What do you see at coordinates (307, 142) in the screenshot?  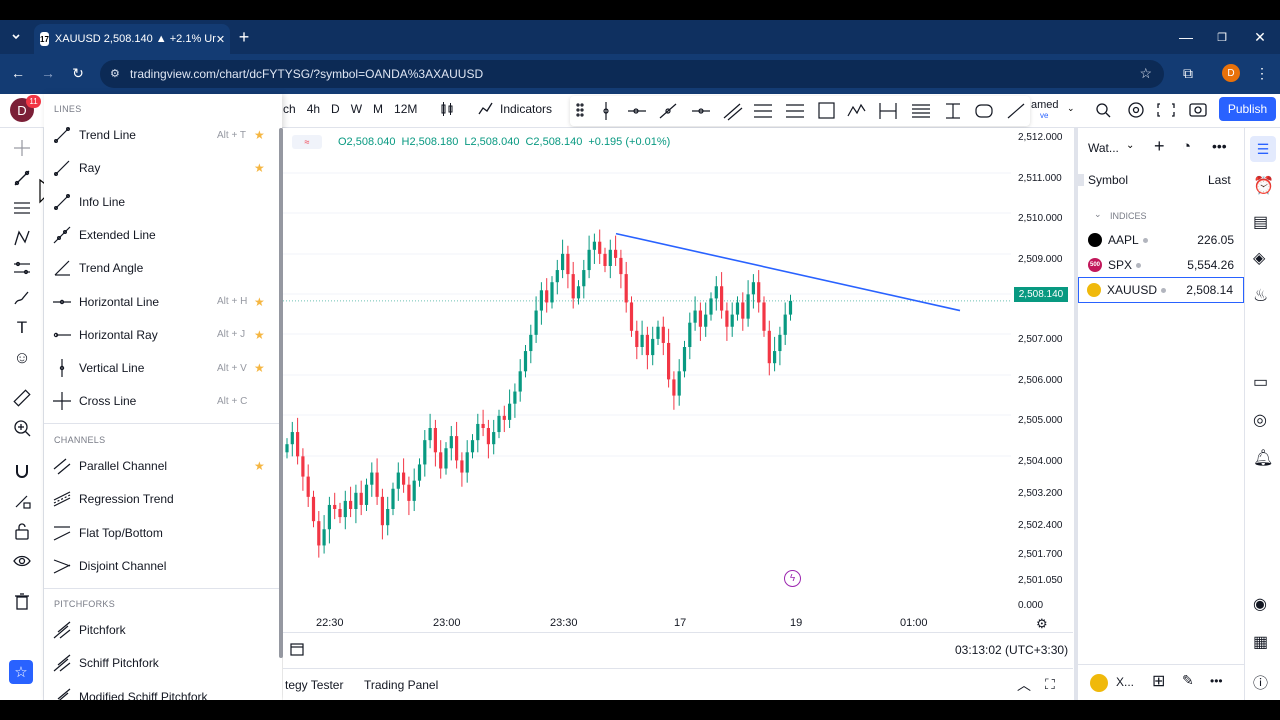 I see `collapse-legend-icon: ≈` at bounding box center [307, 142].